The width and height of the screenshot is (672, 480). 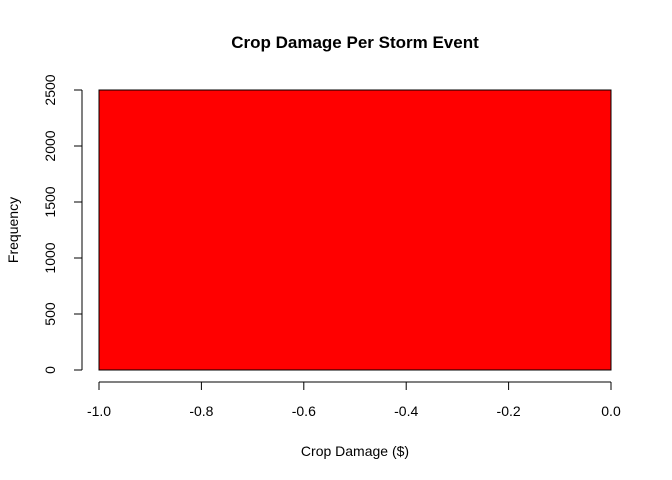 I want to click on x-tick-label: -1.0, so click(x=99, y=411).